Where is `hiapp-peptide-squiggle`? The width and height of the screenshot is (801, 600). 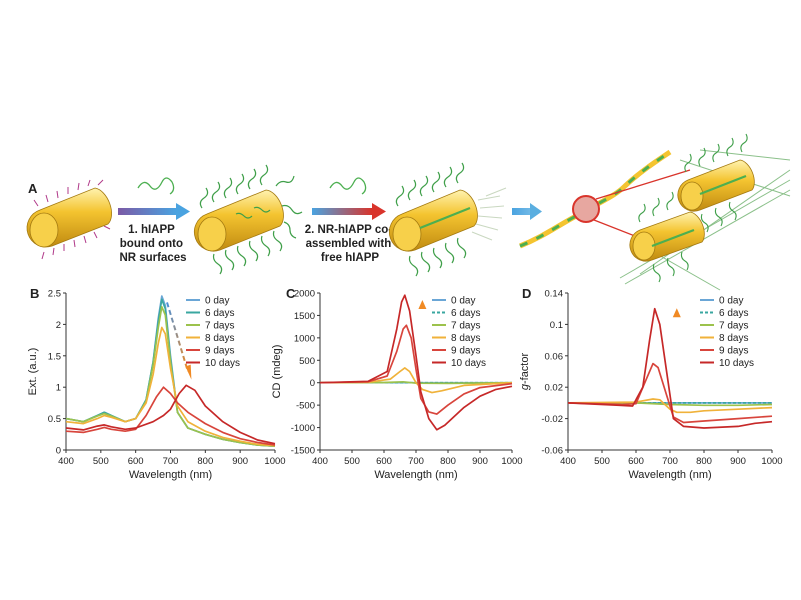 hiapp-peptide-squiggle is located at coordinates (156, 186).